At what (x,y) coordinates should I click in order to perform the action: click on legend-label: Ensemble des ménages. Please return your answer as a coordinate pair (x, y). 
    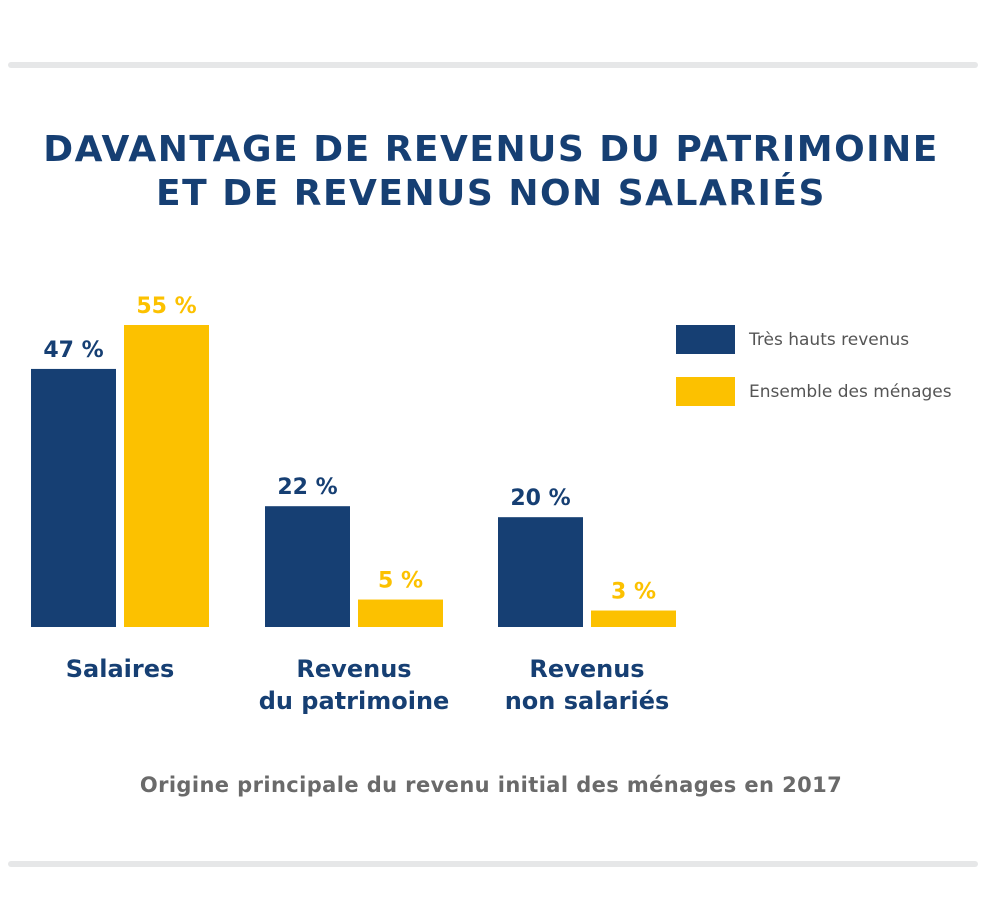
    Looking at the image, I should click on (850, 392).